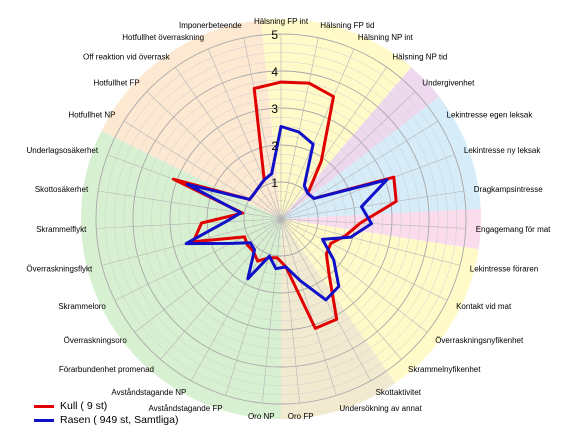  What do you see at coordinates (479, 340) in the screenshot?
I see `axis-label: Överraskningsnyfikenhet` at bounding box center [479, 340].